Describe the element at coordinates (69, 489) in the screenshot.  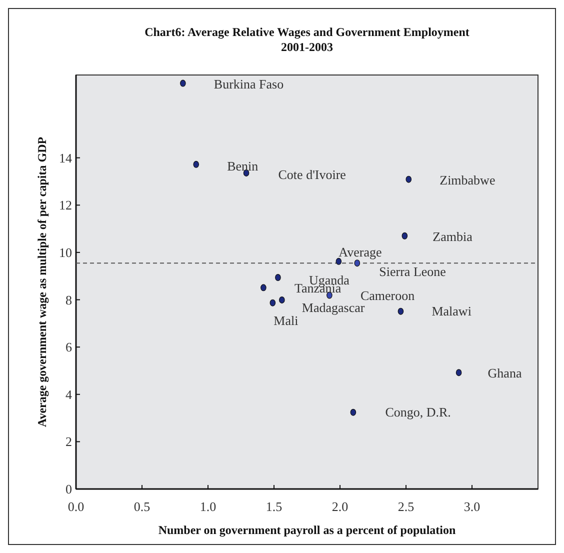
I see `y-tick-label: 0` at that location.